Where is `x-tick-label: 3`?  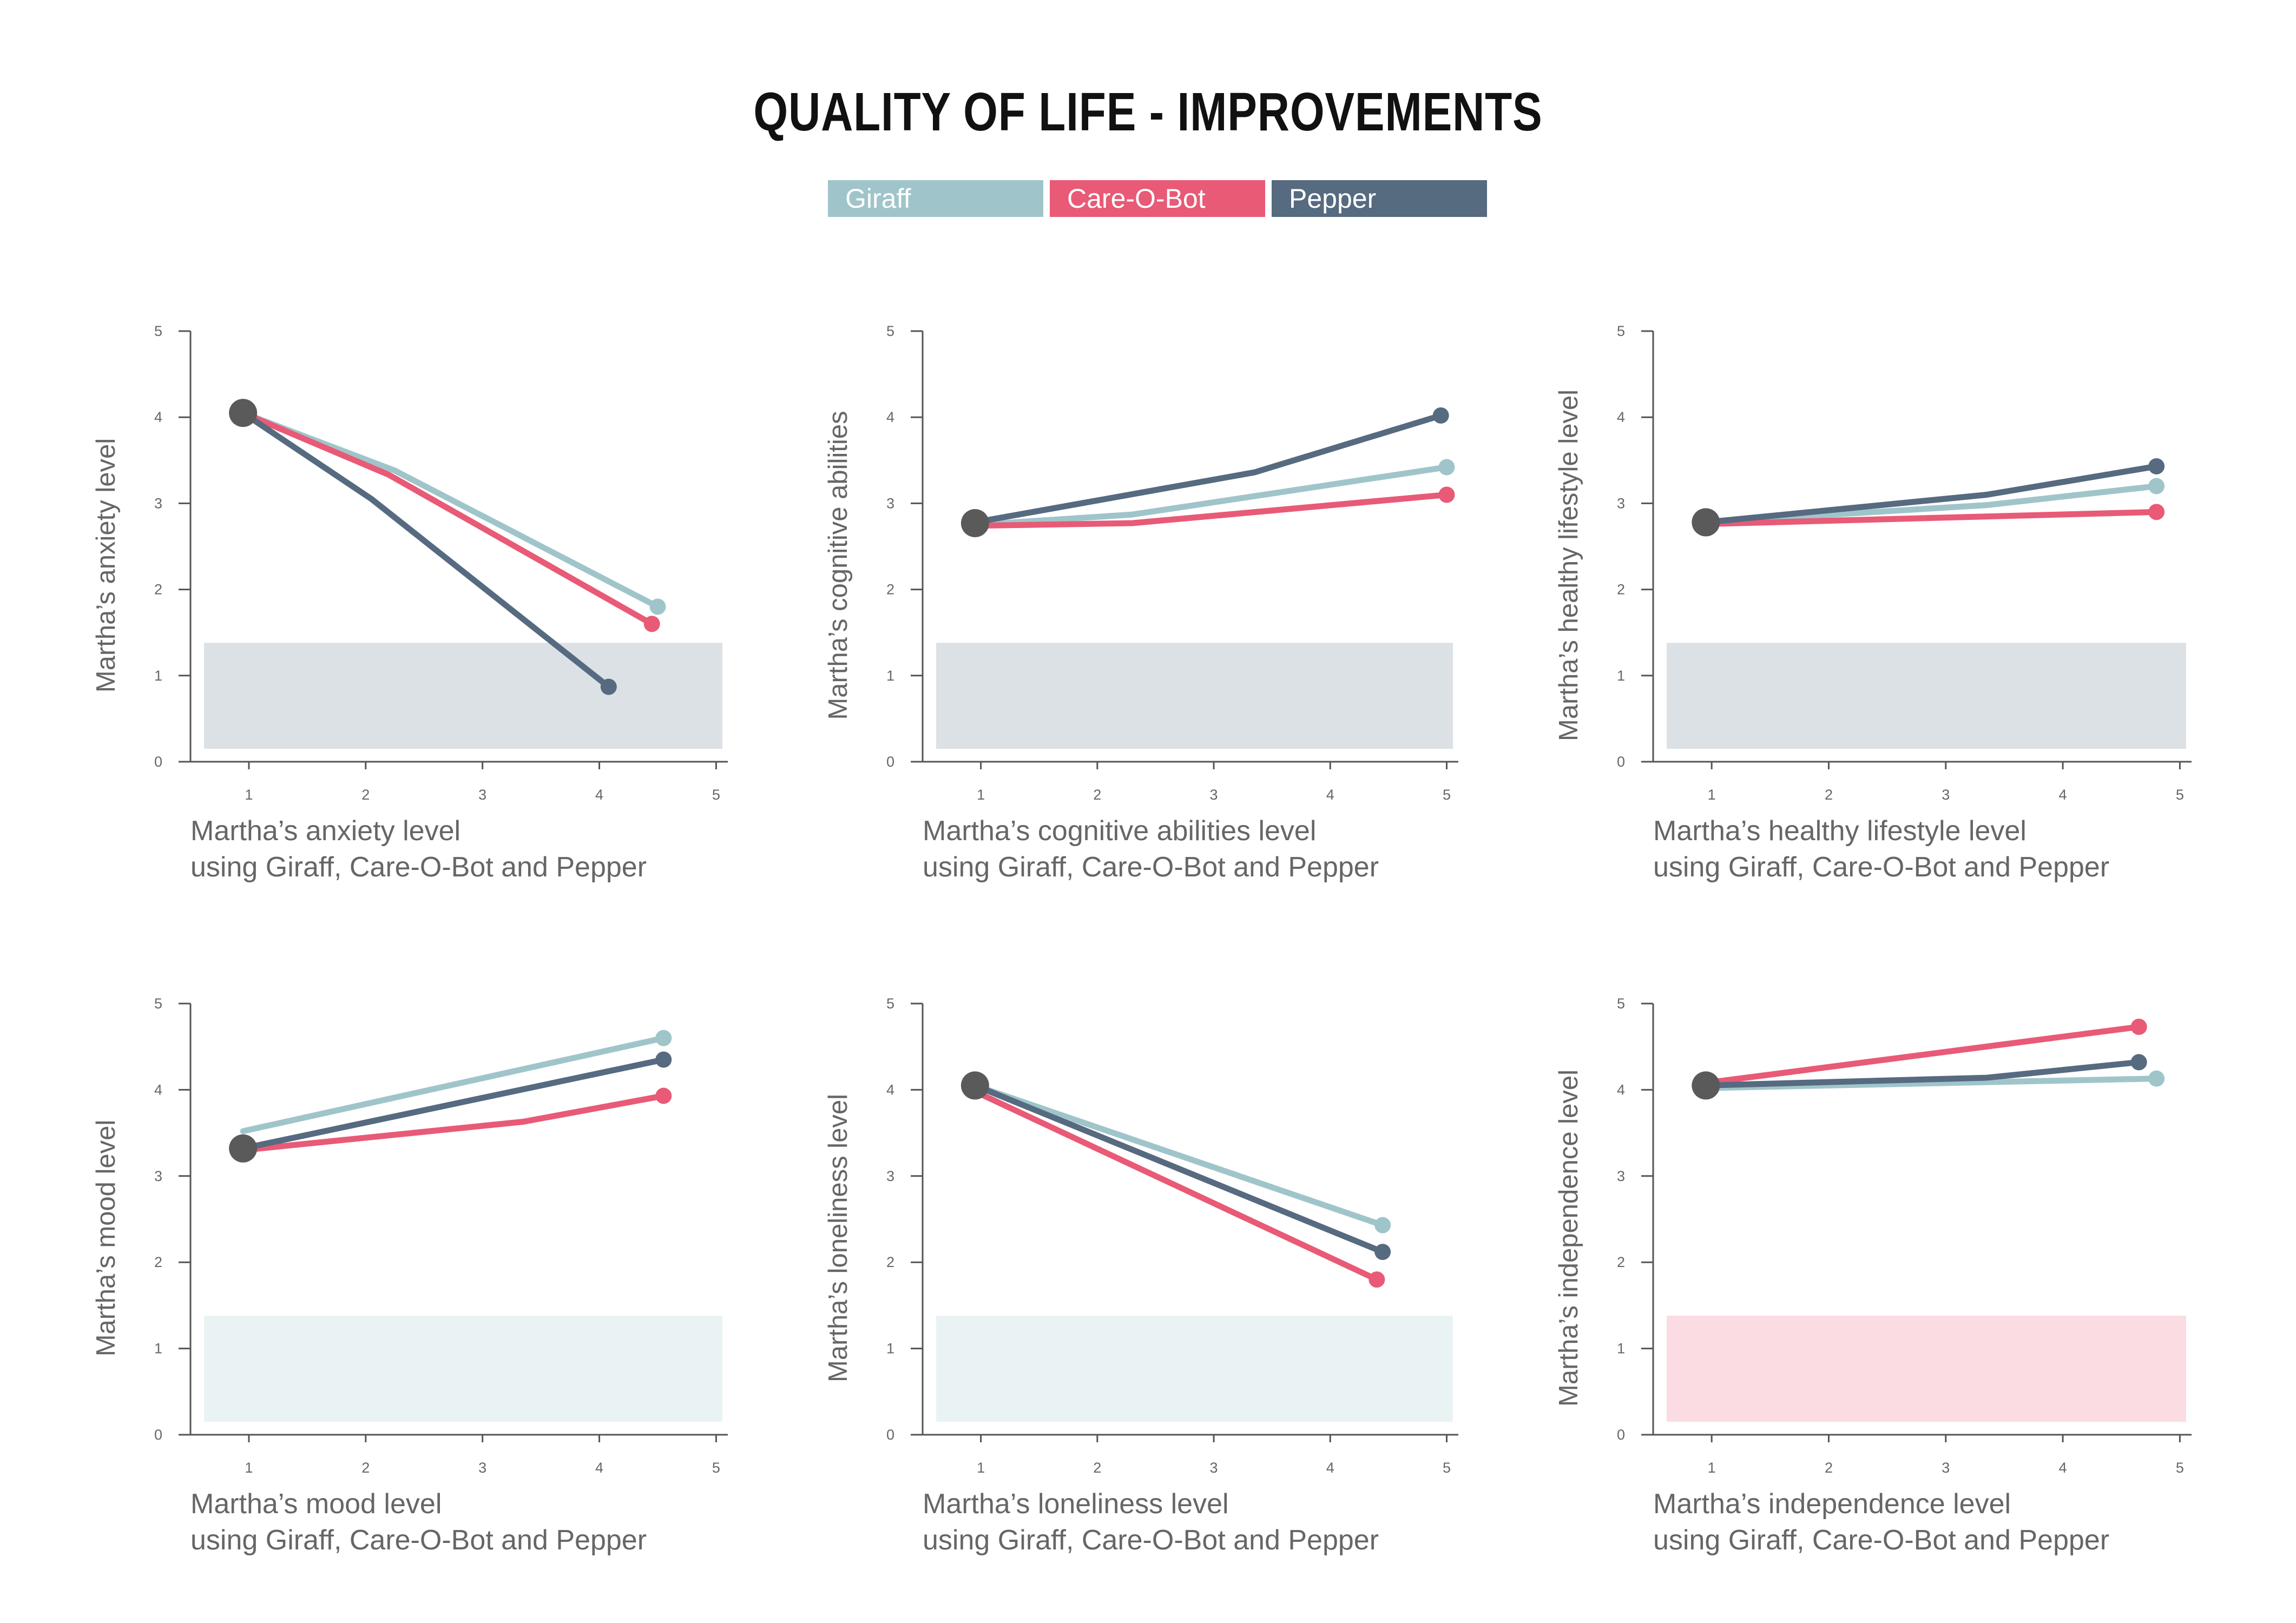
x-tick-label: 3 is located at coordinates (482, 1468).